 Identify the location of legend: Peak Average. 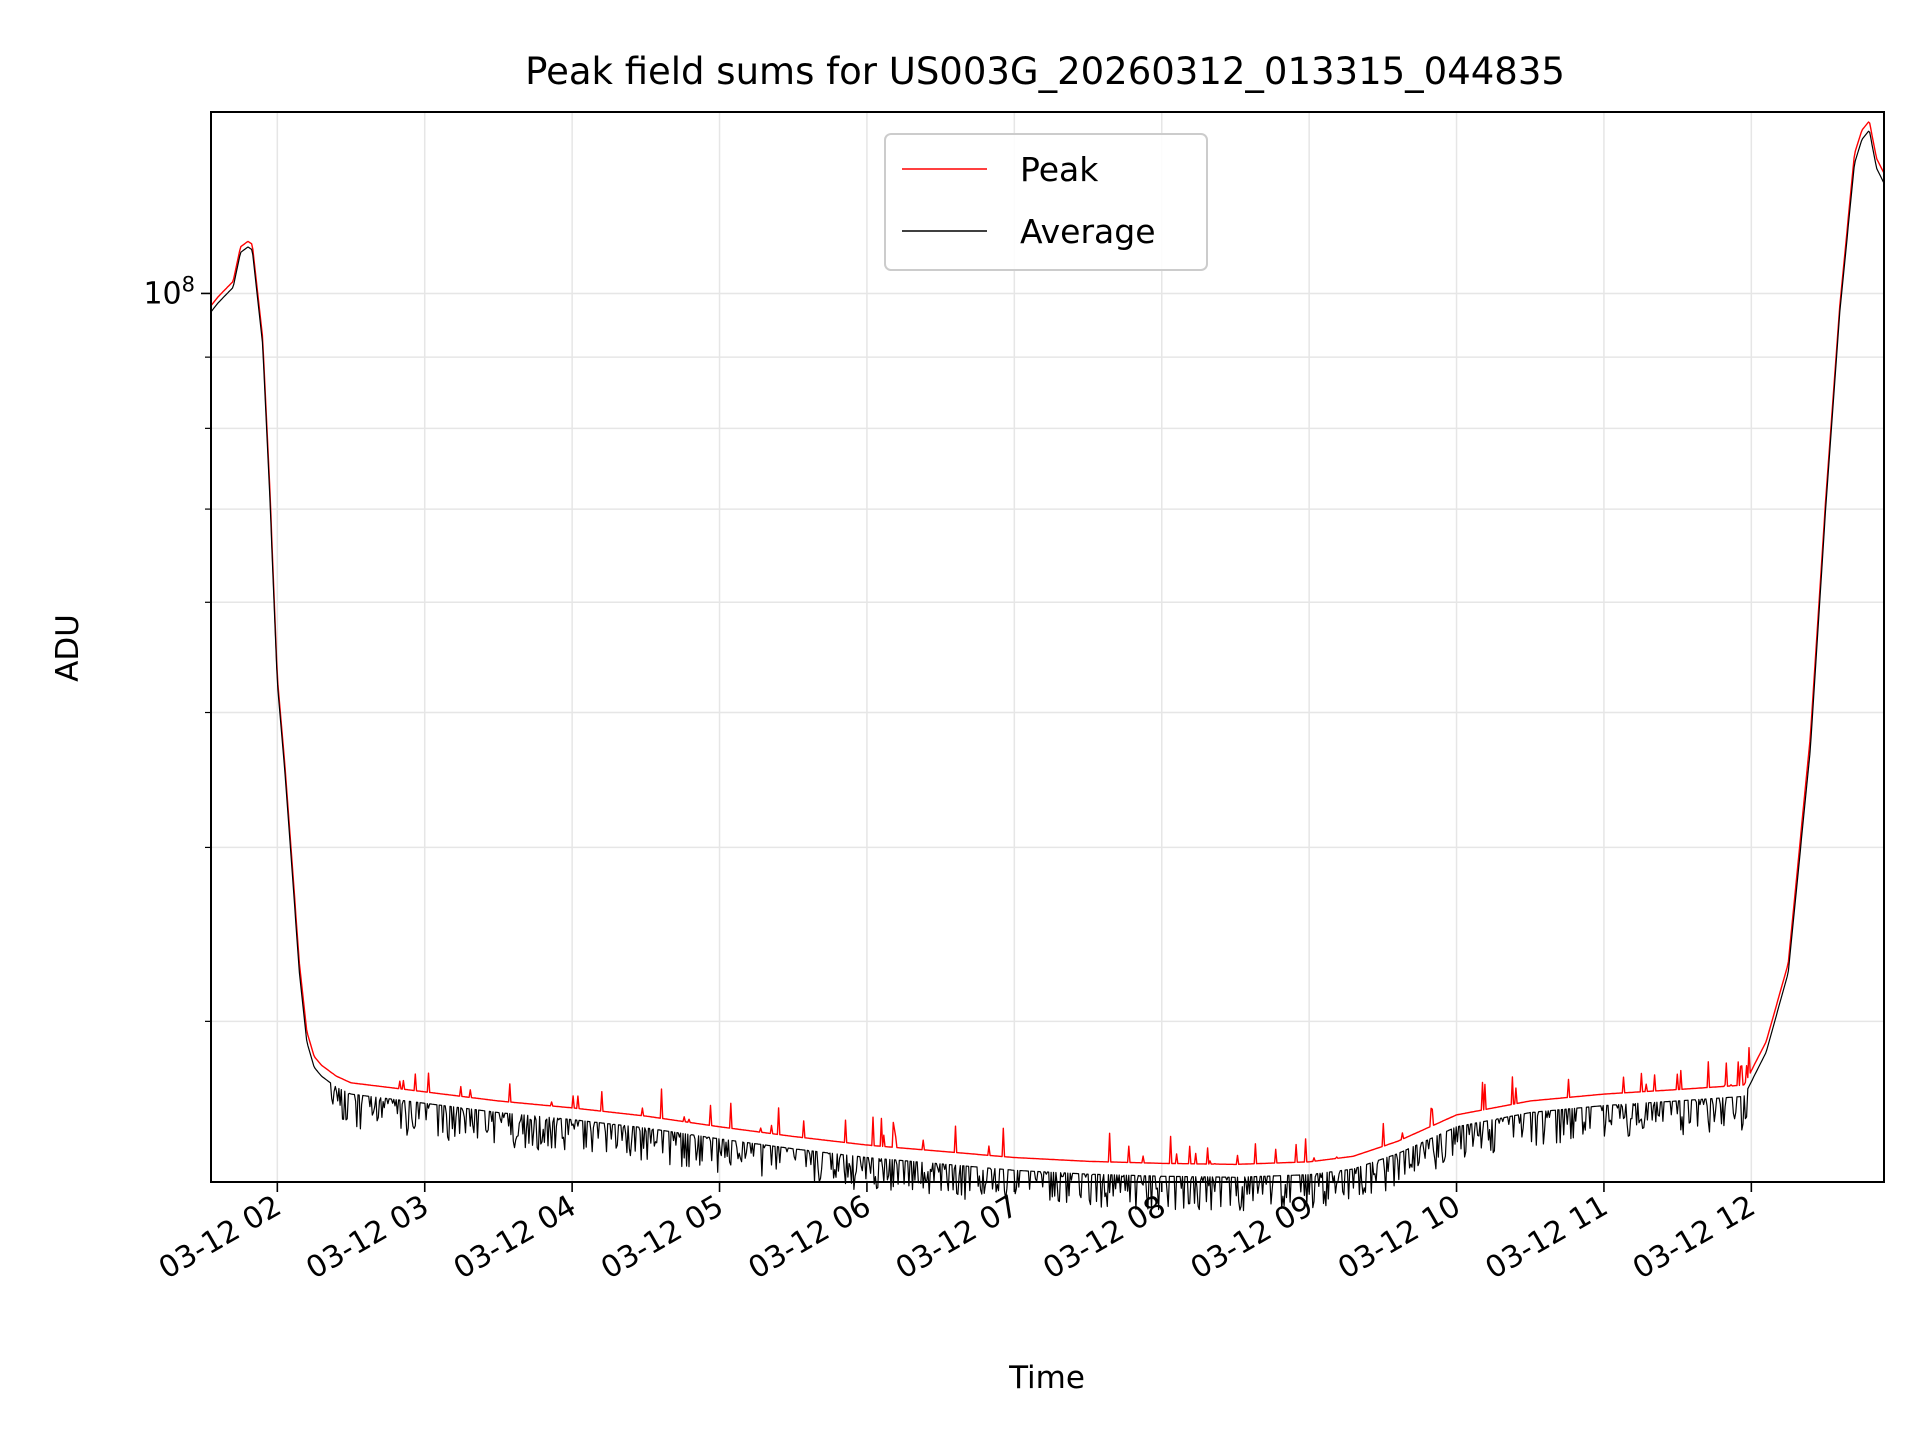
(1046, 202).